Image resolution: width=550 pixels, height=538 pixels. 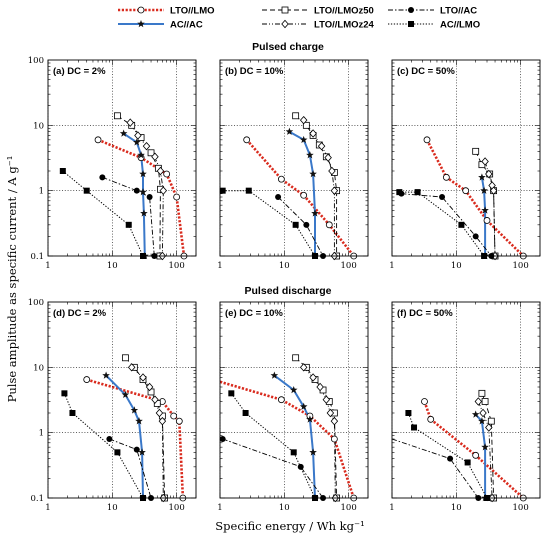 What do you see at coordinates (289, 526) in the screenshot?
I see `x-axis-title: Specific energy / Wh kg⁻¹` at bounding box center [289, 526].